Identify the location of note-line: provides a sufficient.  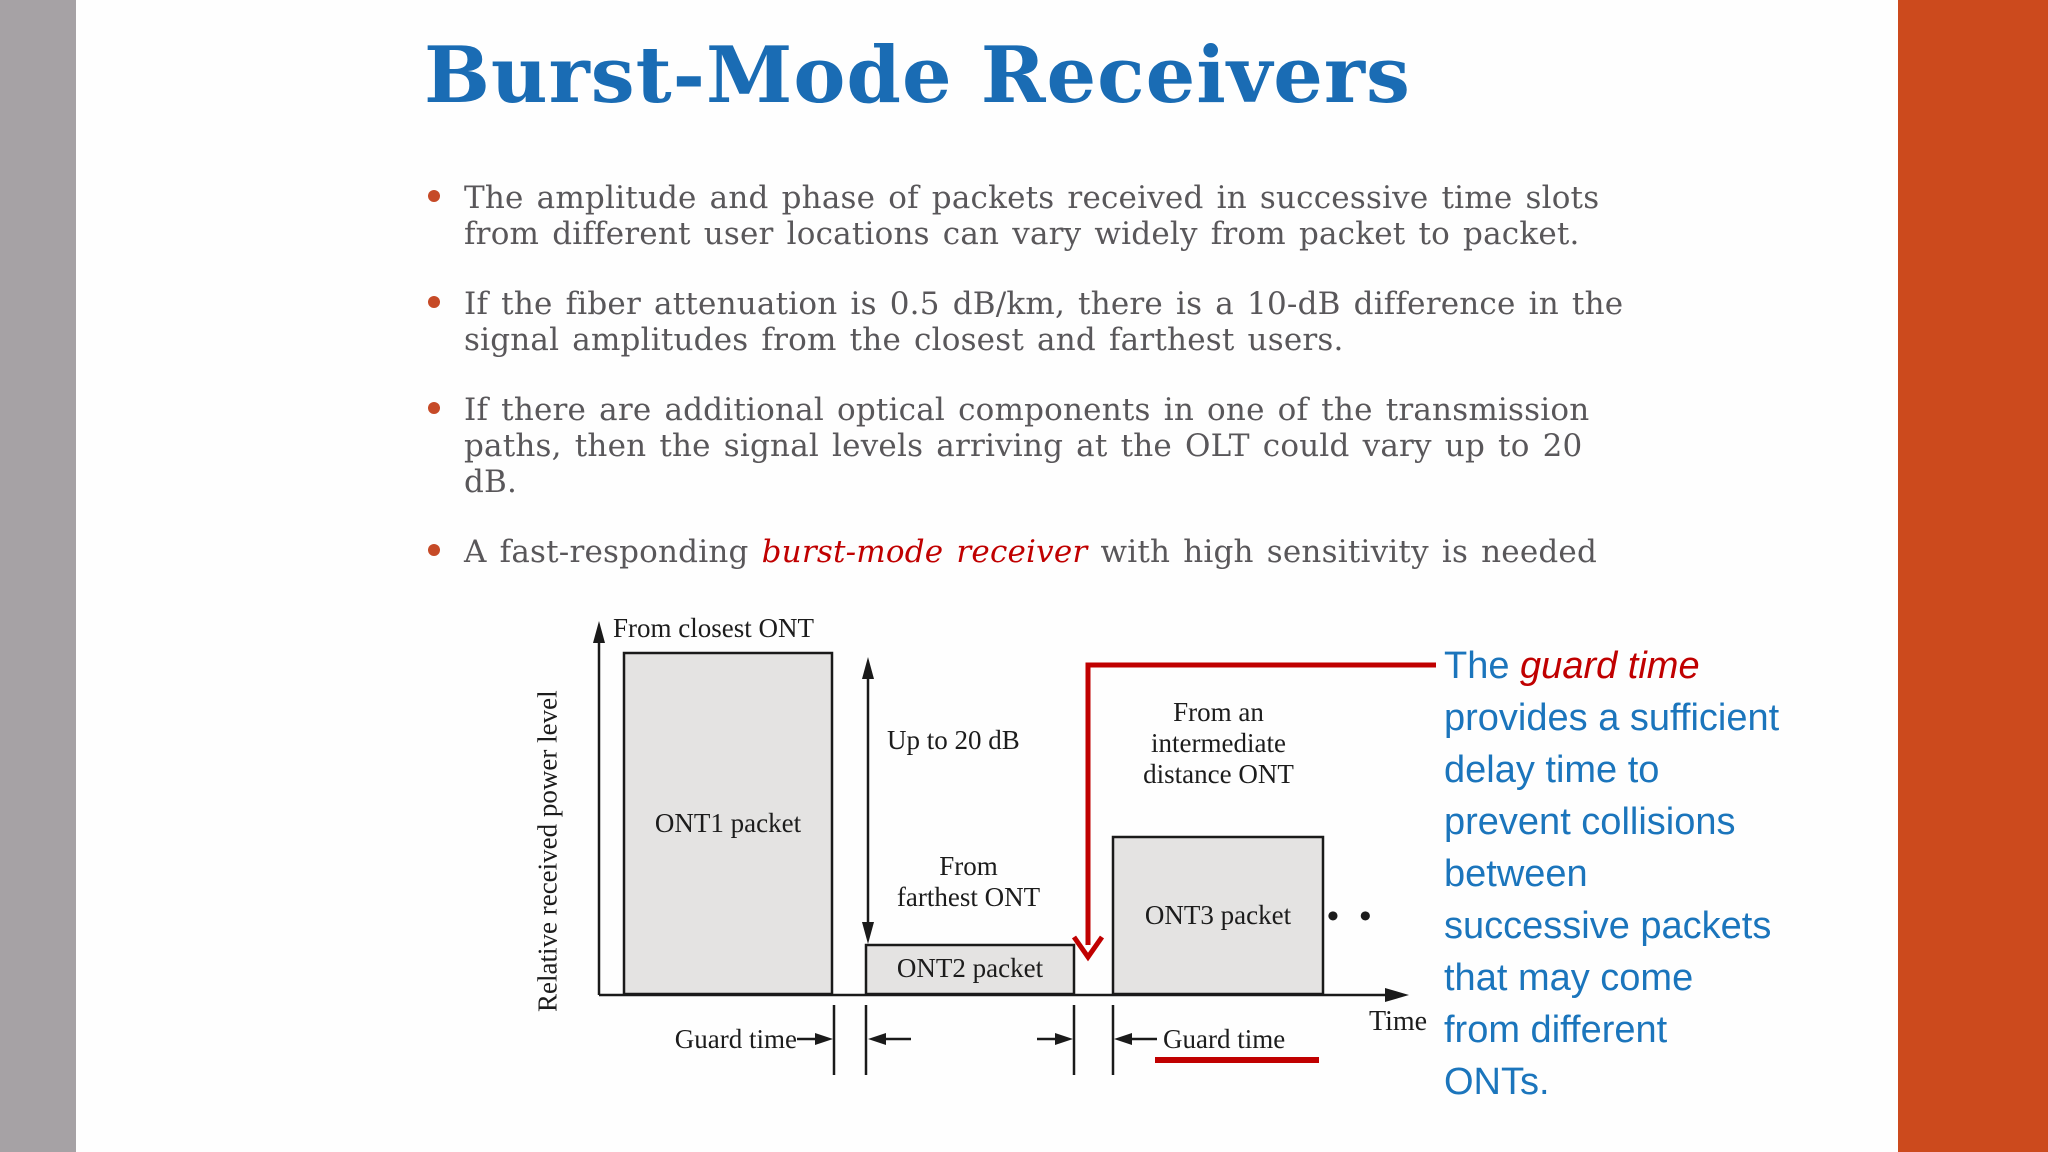
(1612, 718).